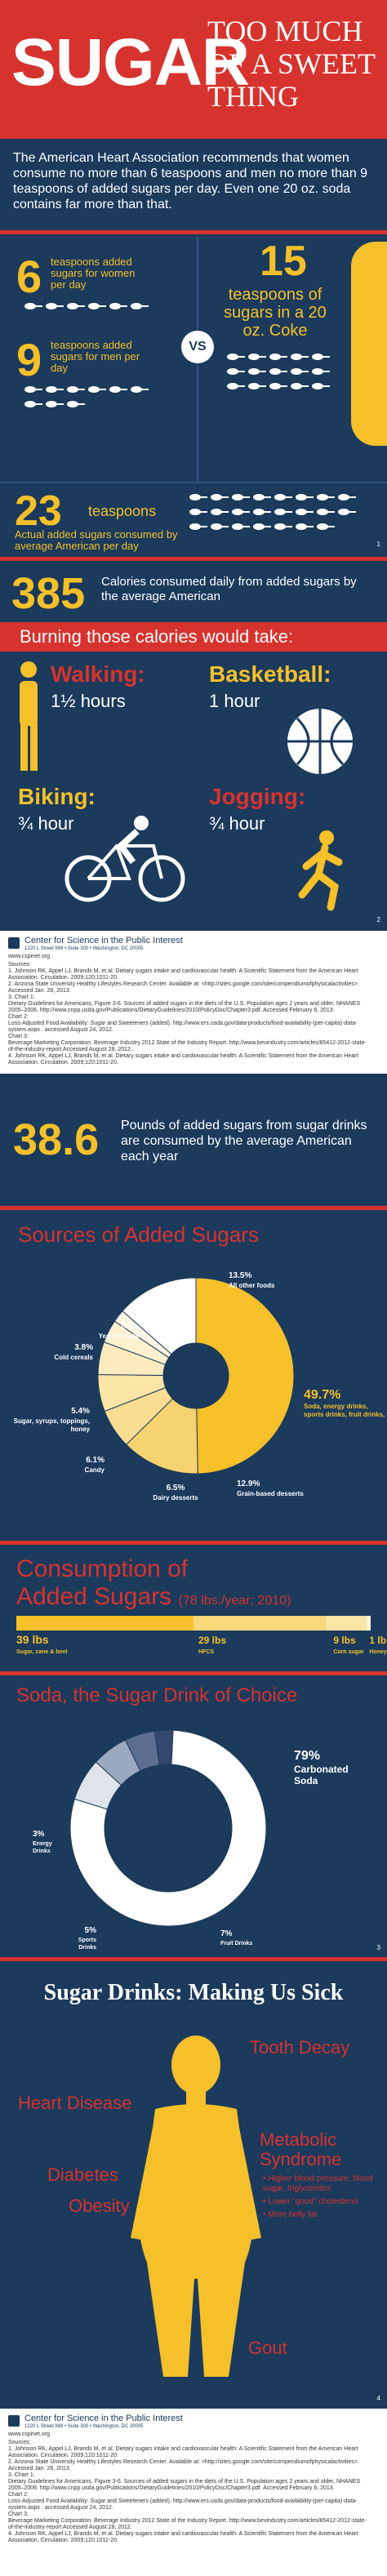 The image size is (387, 2576). Describe the element at coordinates (378, 1652) in the screenshot. I see `bar-label: Honey` at that location.